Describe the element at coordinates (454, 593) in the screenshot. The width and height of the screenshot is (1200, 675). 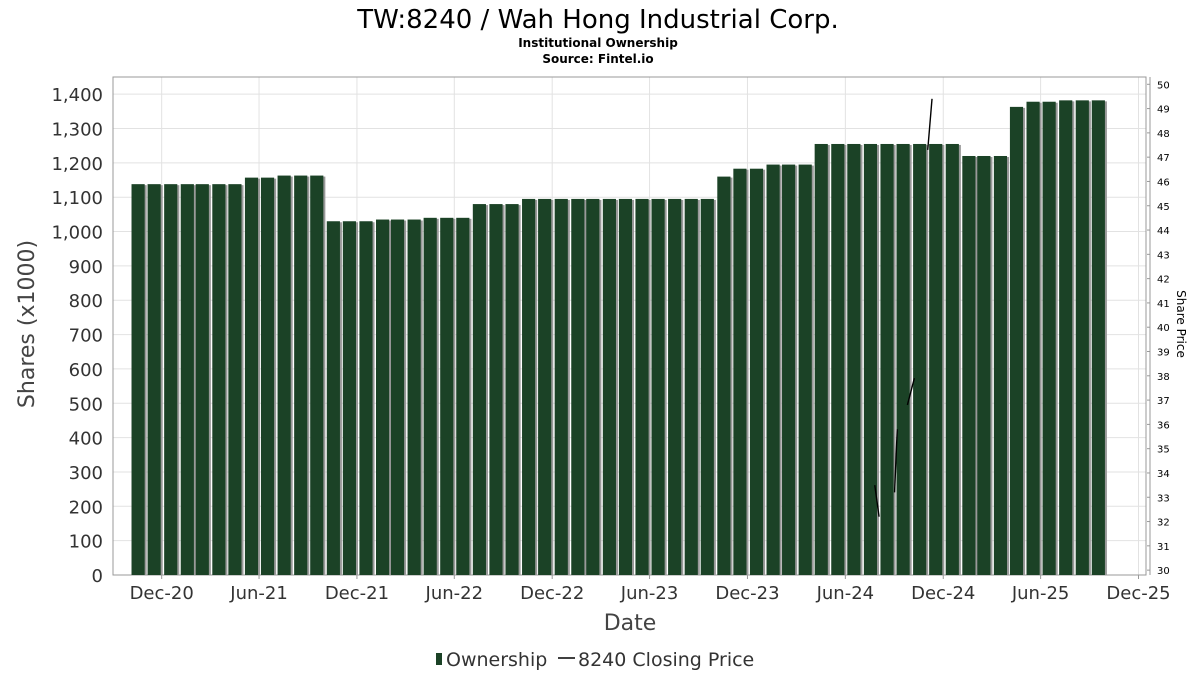
I see `x-tick-label: Jun-22` at that location.